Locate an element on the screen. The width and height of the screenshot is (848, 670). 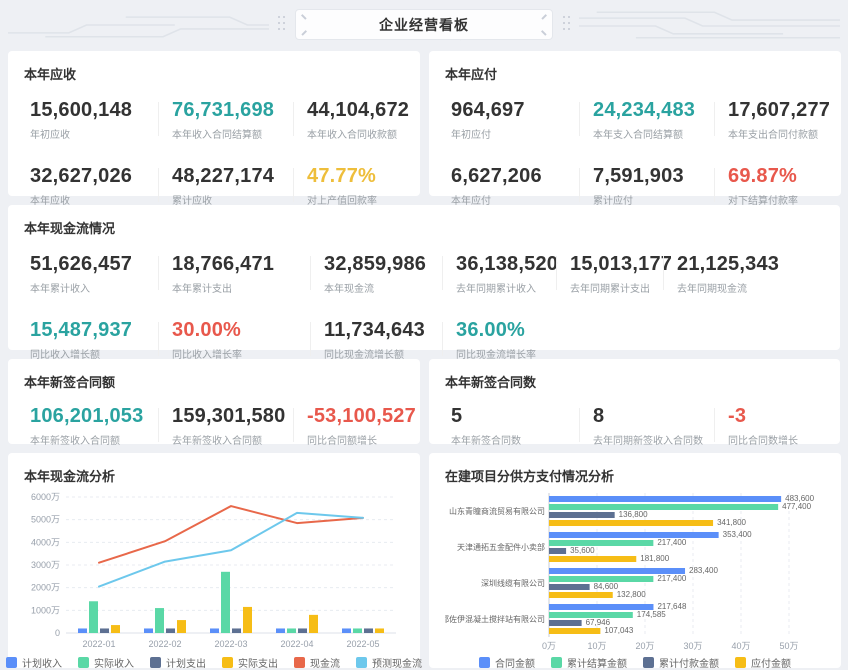
svg-text: 20万 is located at coordinates (644, 646).